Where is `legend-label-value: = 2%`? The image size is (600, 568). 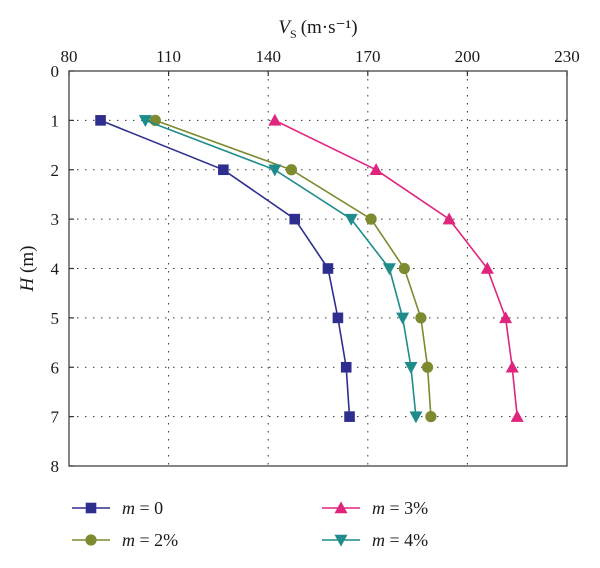
legend-label-value: = 2% is located at coordinates (156, 540).